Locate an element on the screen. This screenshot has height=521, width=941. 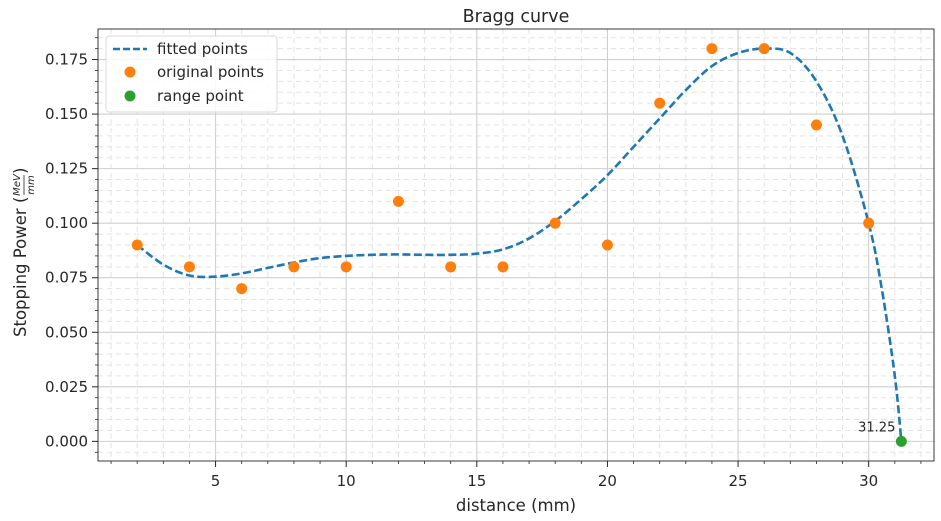
y-tick-label: 0.025 is located at coordinates (66, 387).